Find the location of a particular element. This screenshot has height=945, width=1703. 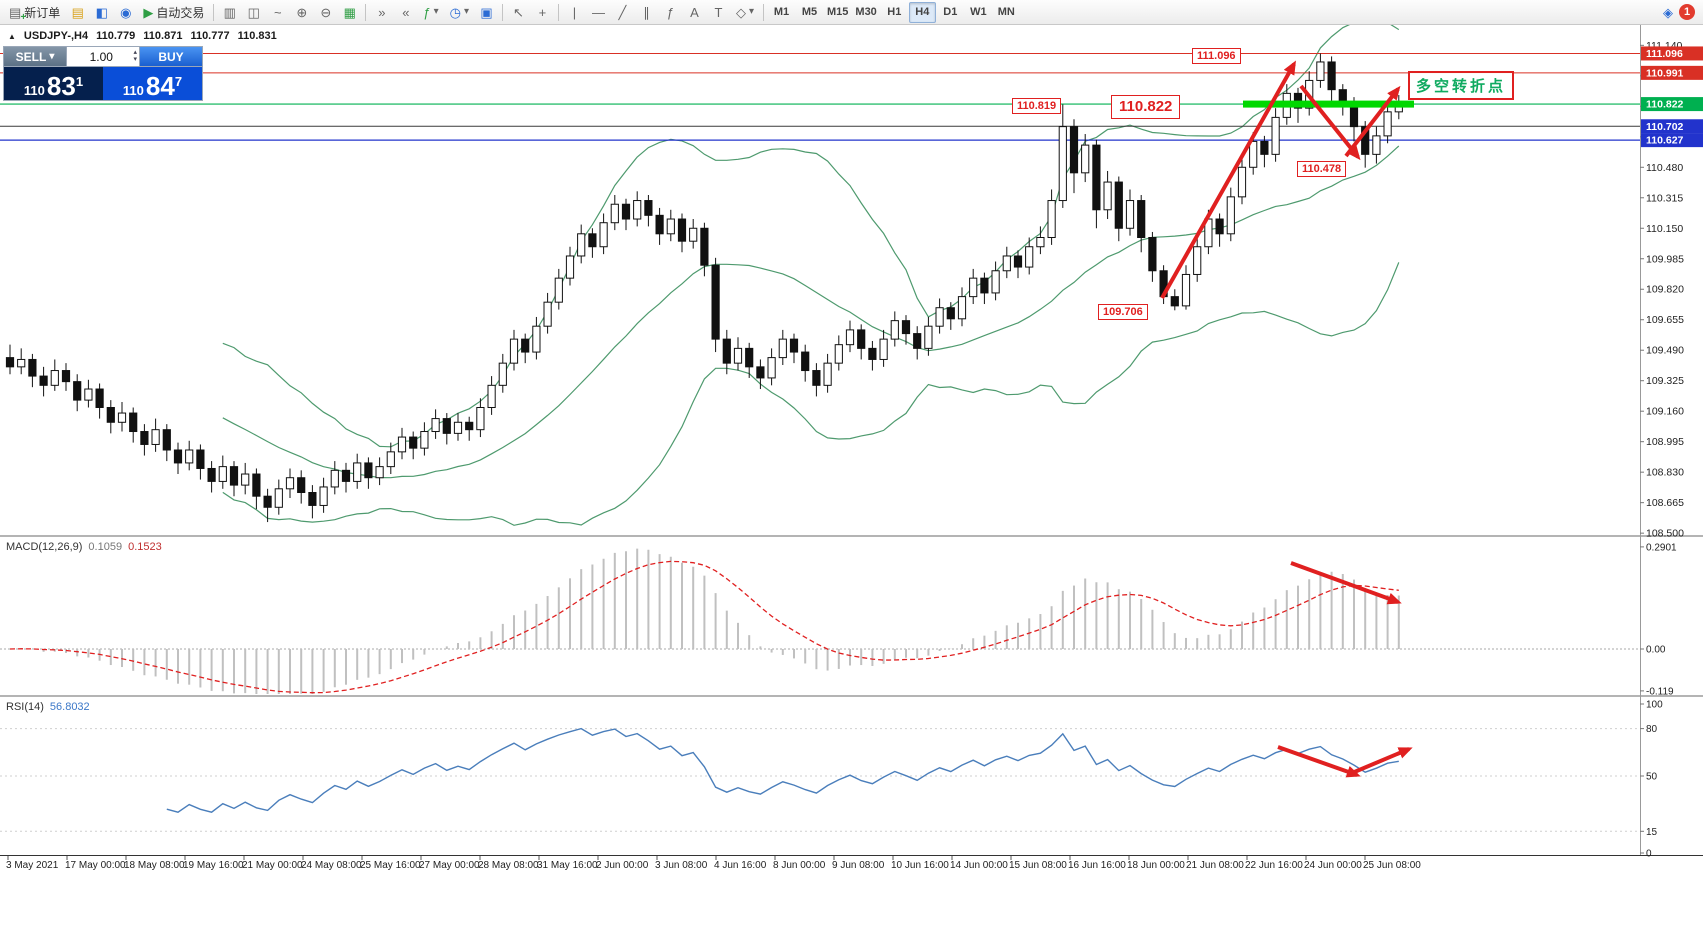

price-annotation-label: 111.096 is located at coordinates (1216, 56).